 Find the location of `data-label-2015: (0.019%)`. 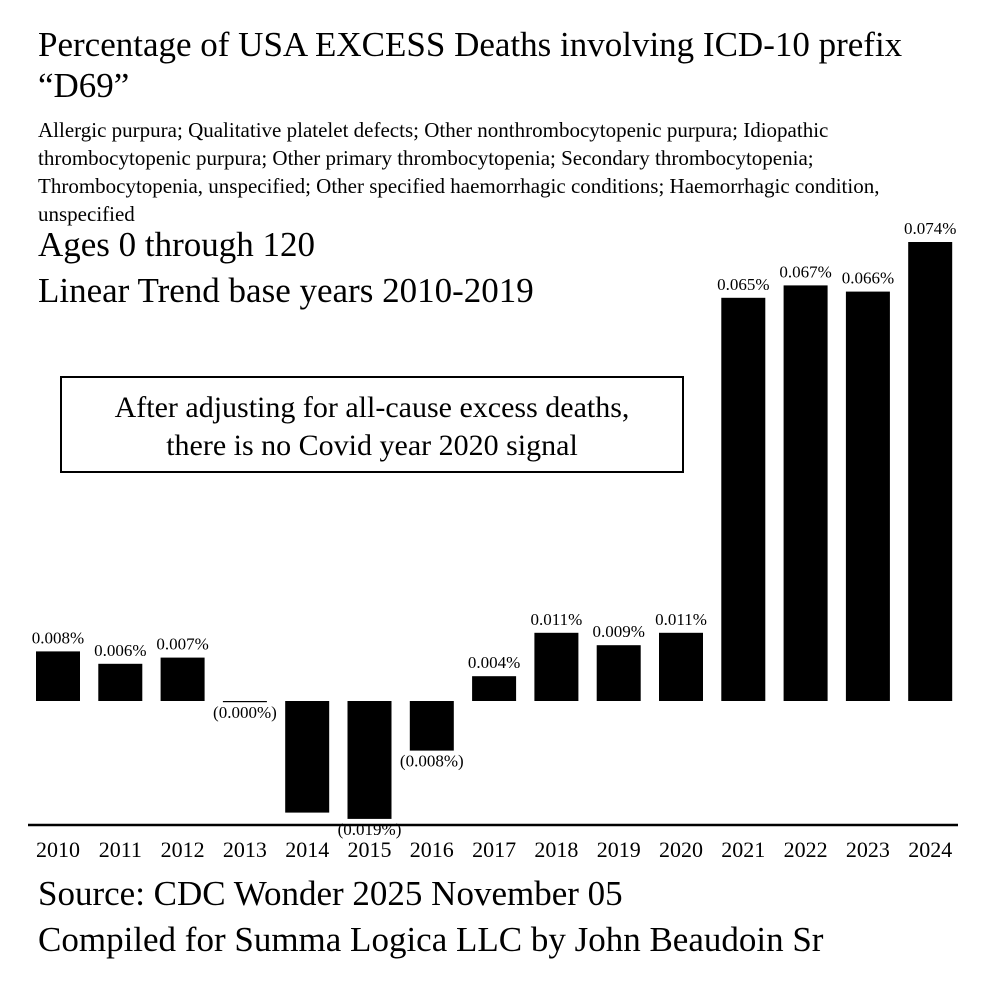

data-label-2015: (0.019%) is located at coordinates (370, 829).